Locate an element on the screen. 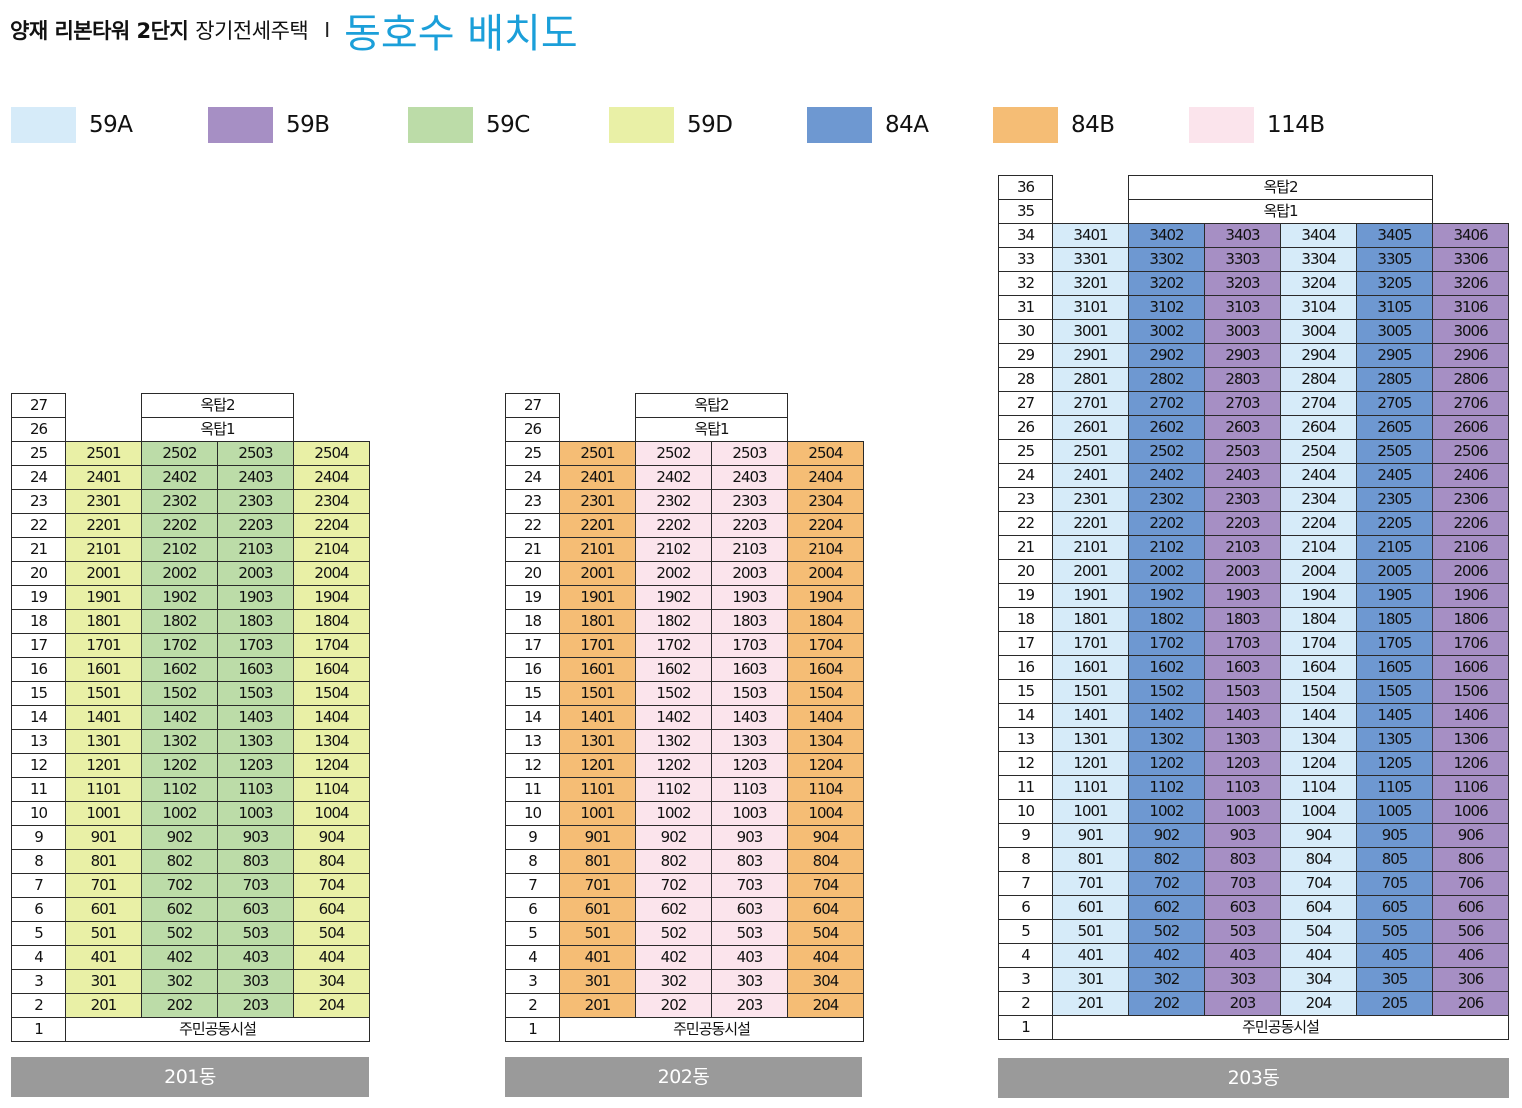 This screenshot has height=1108, width=1522. legend-item-59d: 59D is located at coordinates (671, 125).